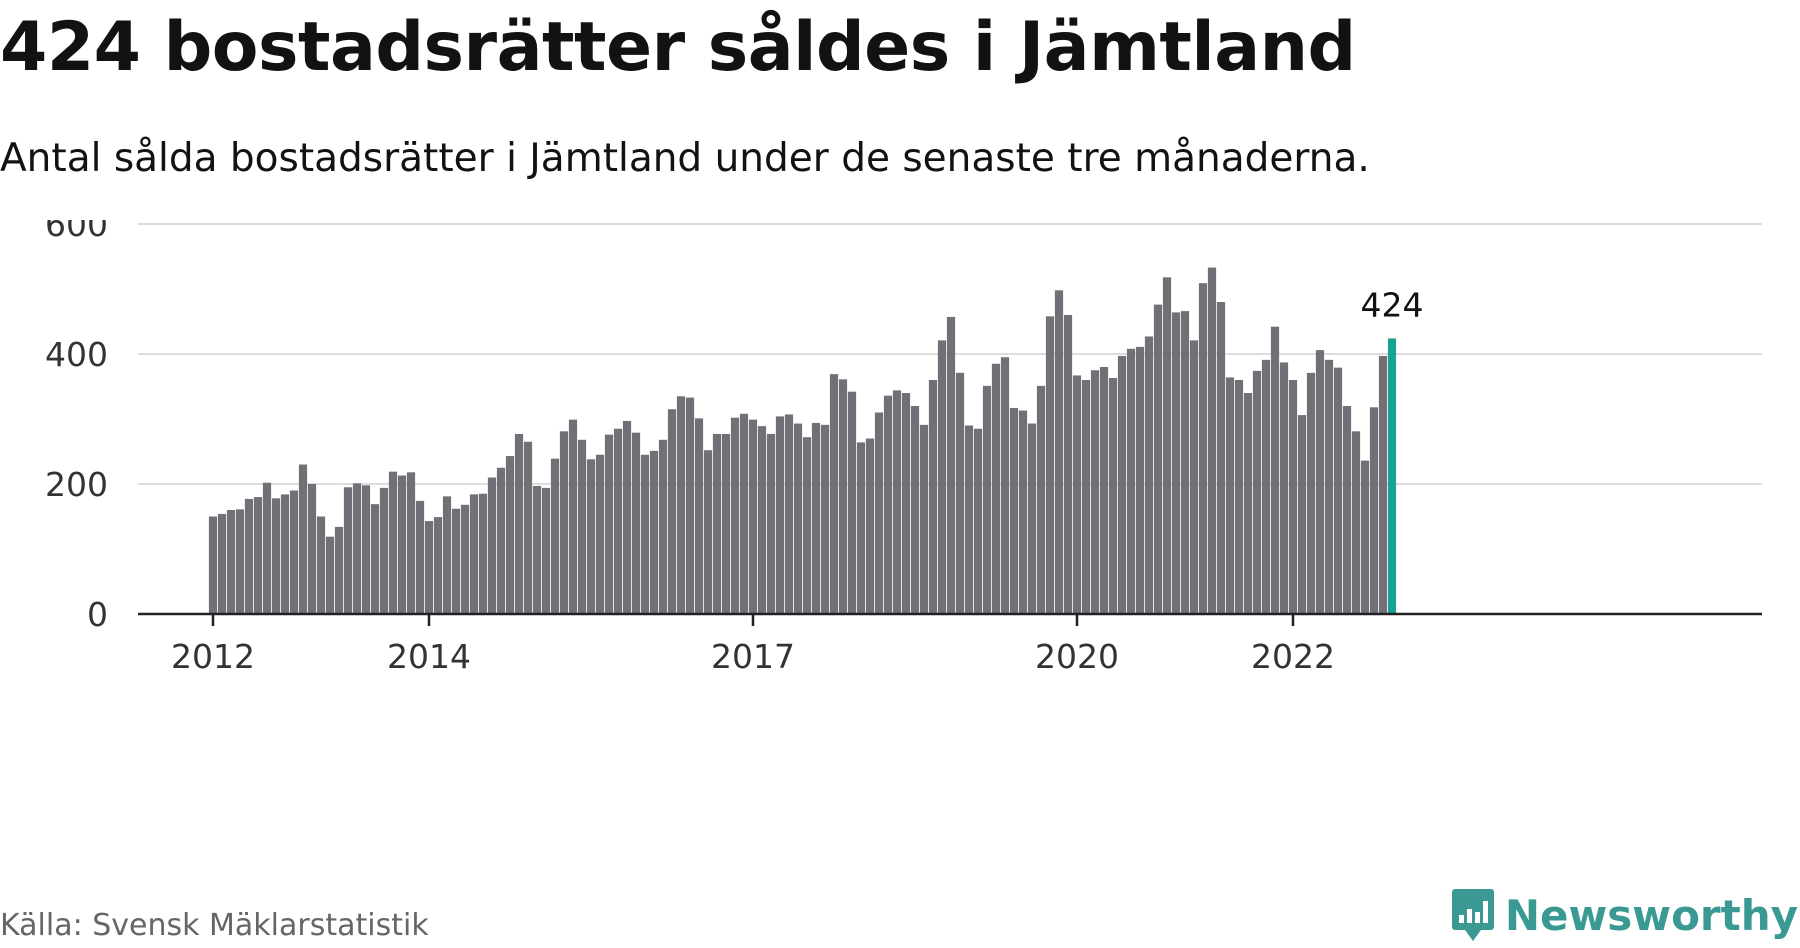  What do you see at coordinates (1077, 656) in the screenshot?
I see `x-tick-label: 2020` at bounding box center [1077, 656].